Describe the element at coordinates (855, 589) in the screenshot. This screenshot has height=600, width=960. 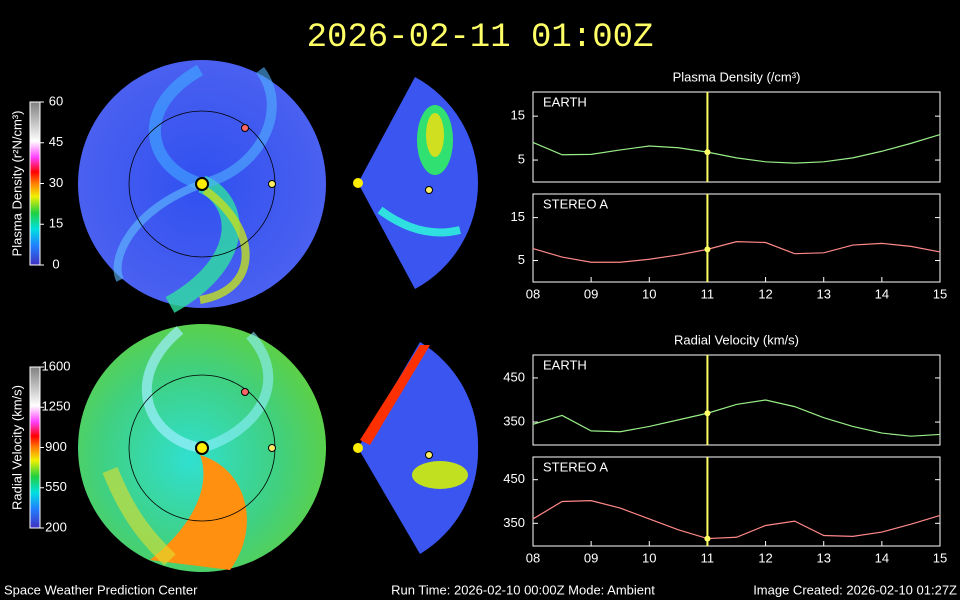
I see `footer-right: Image Created: 2026-02-10 01:27Z` at that location.